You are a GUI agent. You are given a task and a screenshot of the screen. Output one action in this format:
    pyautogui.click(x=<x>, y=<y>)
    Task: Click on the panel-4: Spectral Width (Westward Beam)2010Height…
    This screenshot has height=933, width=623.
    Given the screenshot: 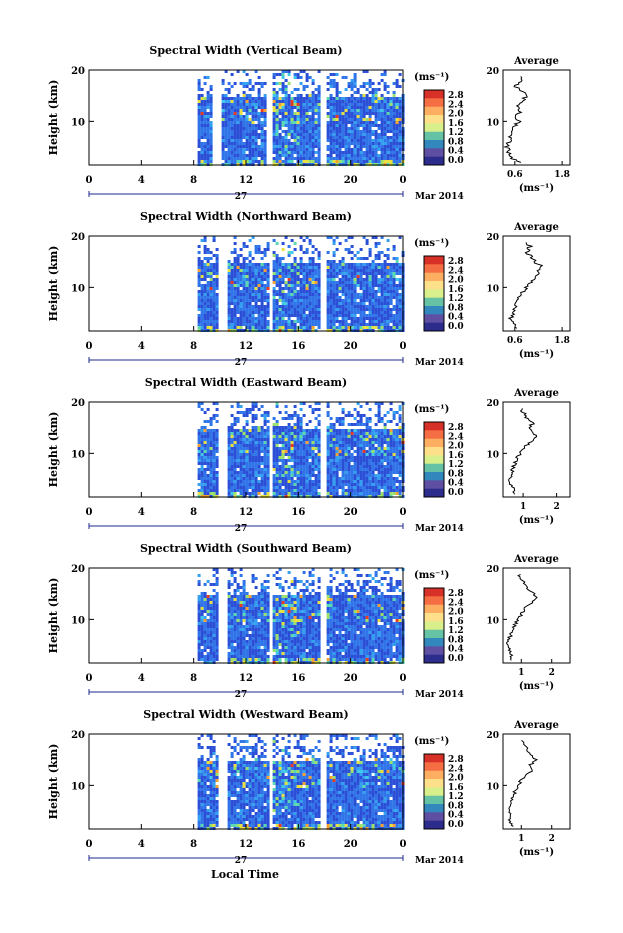 What is the action you would take?
    pyautogui.click(x=308, y=787)
    